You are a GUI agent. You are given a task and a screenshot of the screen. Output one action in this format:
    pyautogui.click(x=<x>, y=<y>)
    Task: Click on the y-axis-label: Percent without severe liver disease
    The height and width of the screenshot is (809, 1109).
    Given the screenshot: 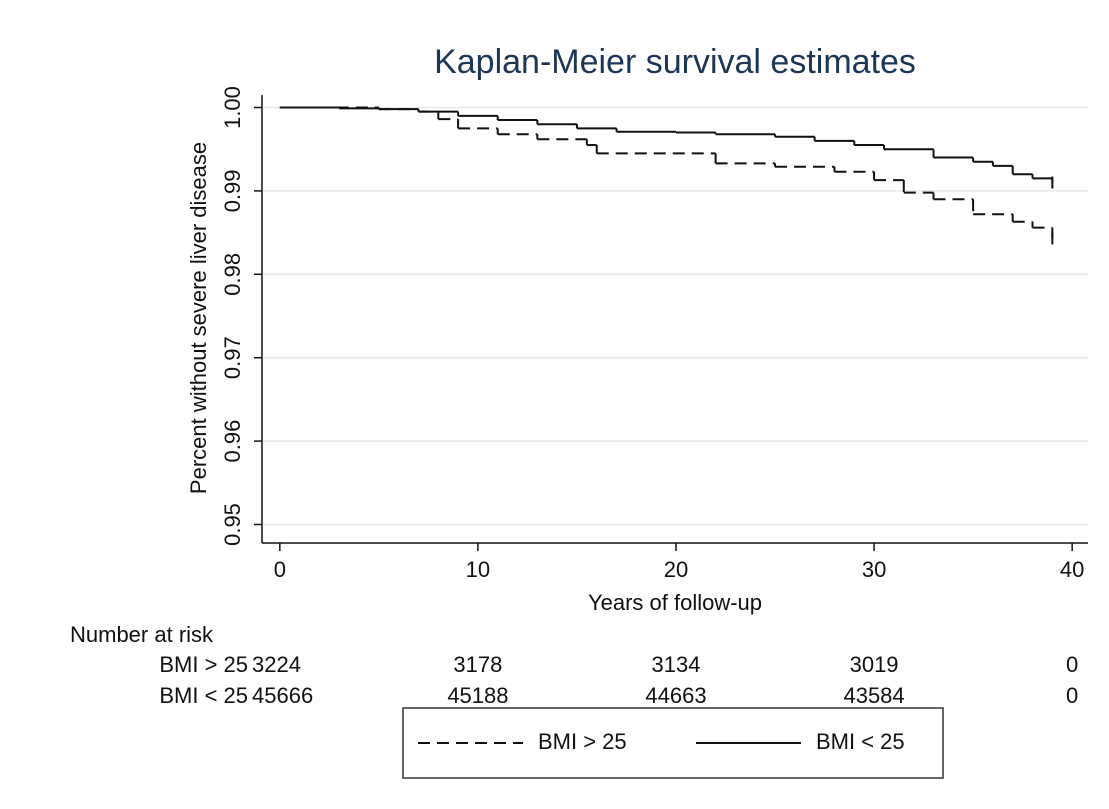 What is the action you would take?
    pyautogui.click(x=198, y=318)
    